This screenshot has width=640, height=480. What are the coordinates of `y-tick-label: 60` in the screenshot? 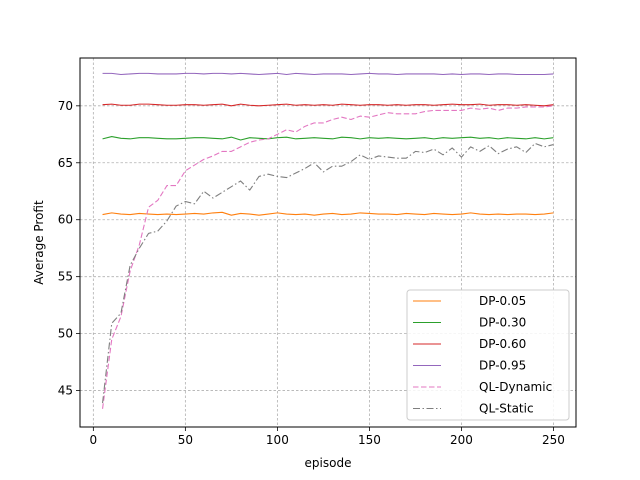 It's located at (65, 220).